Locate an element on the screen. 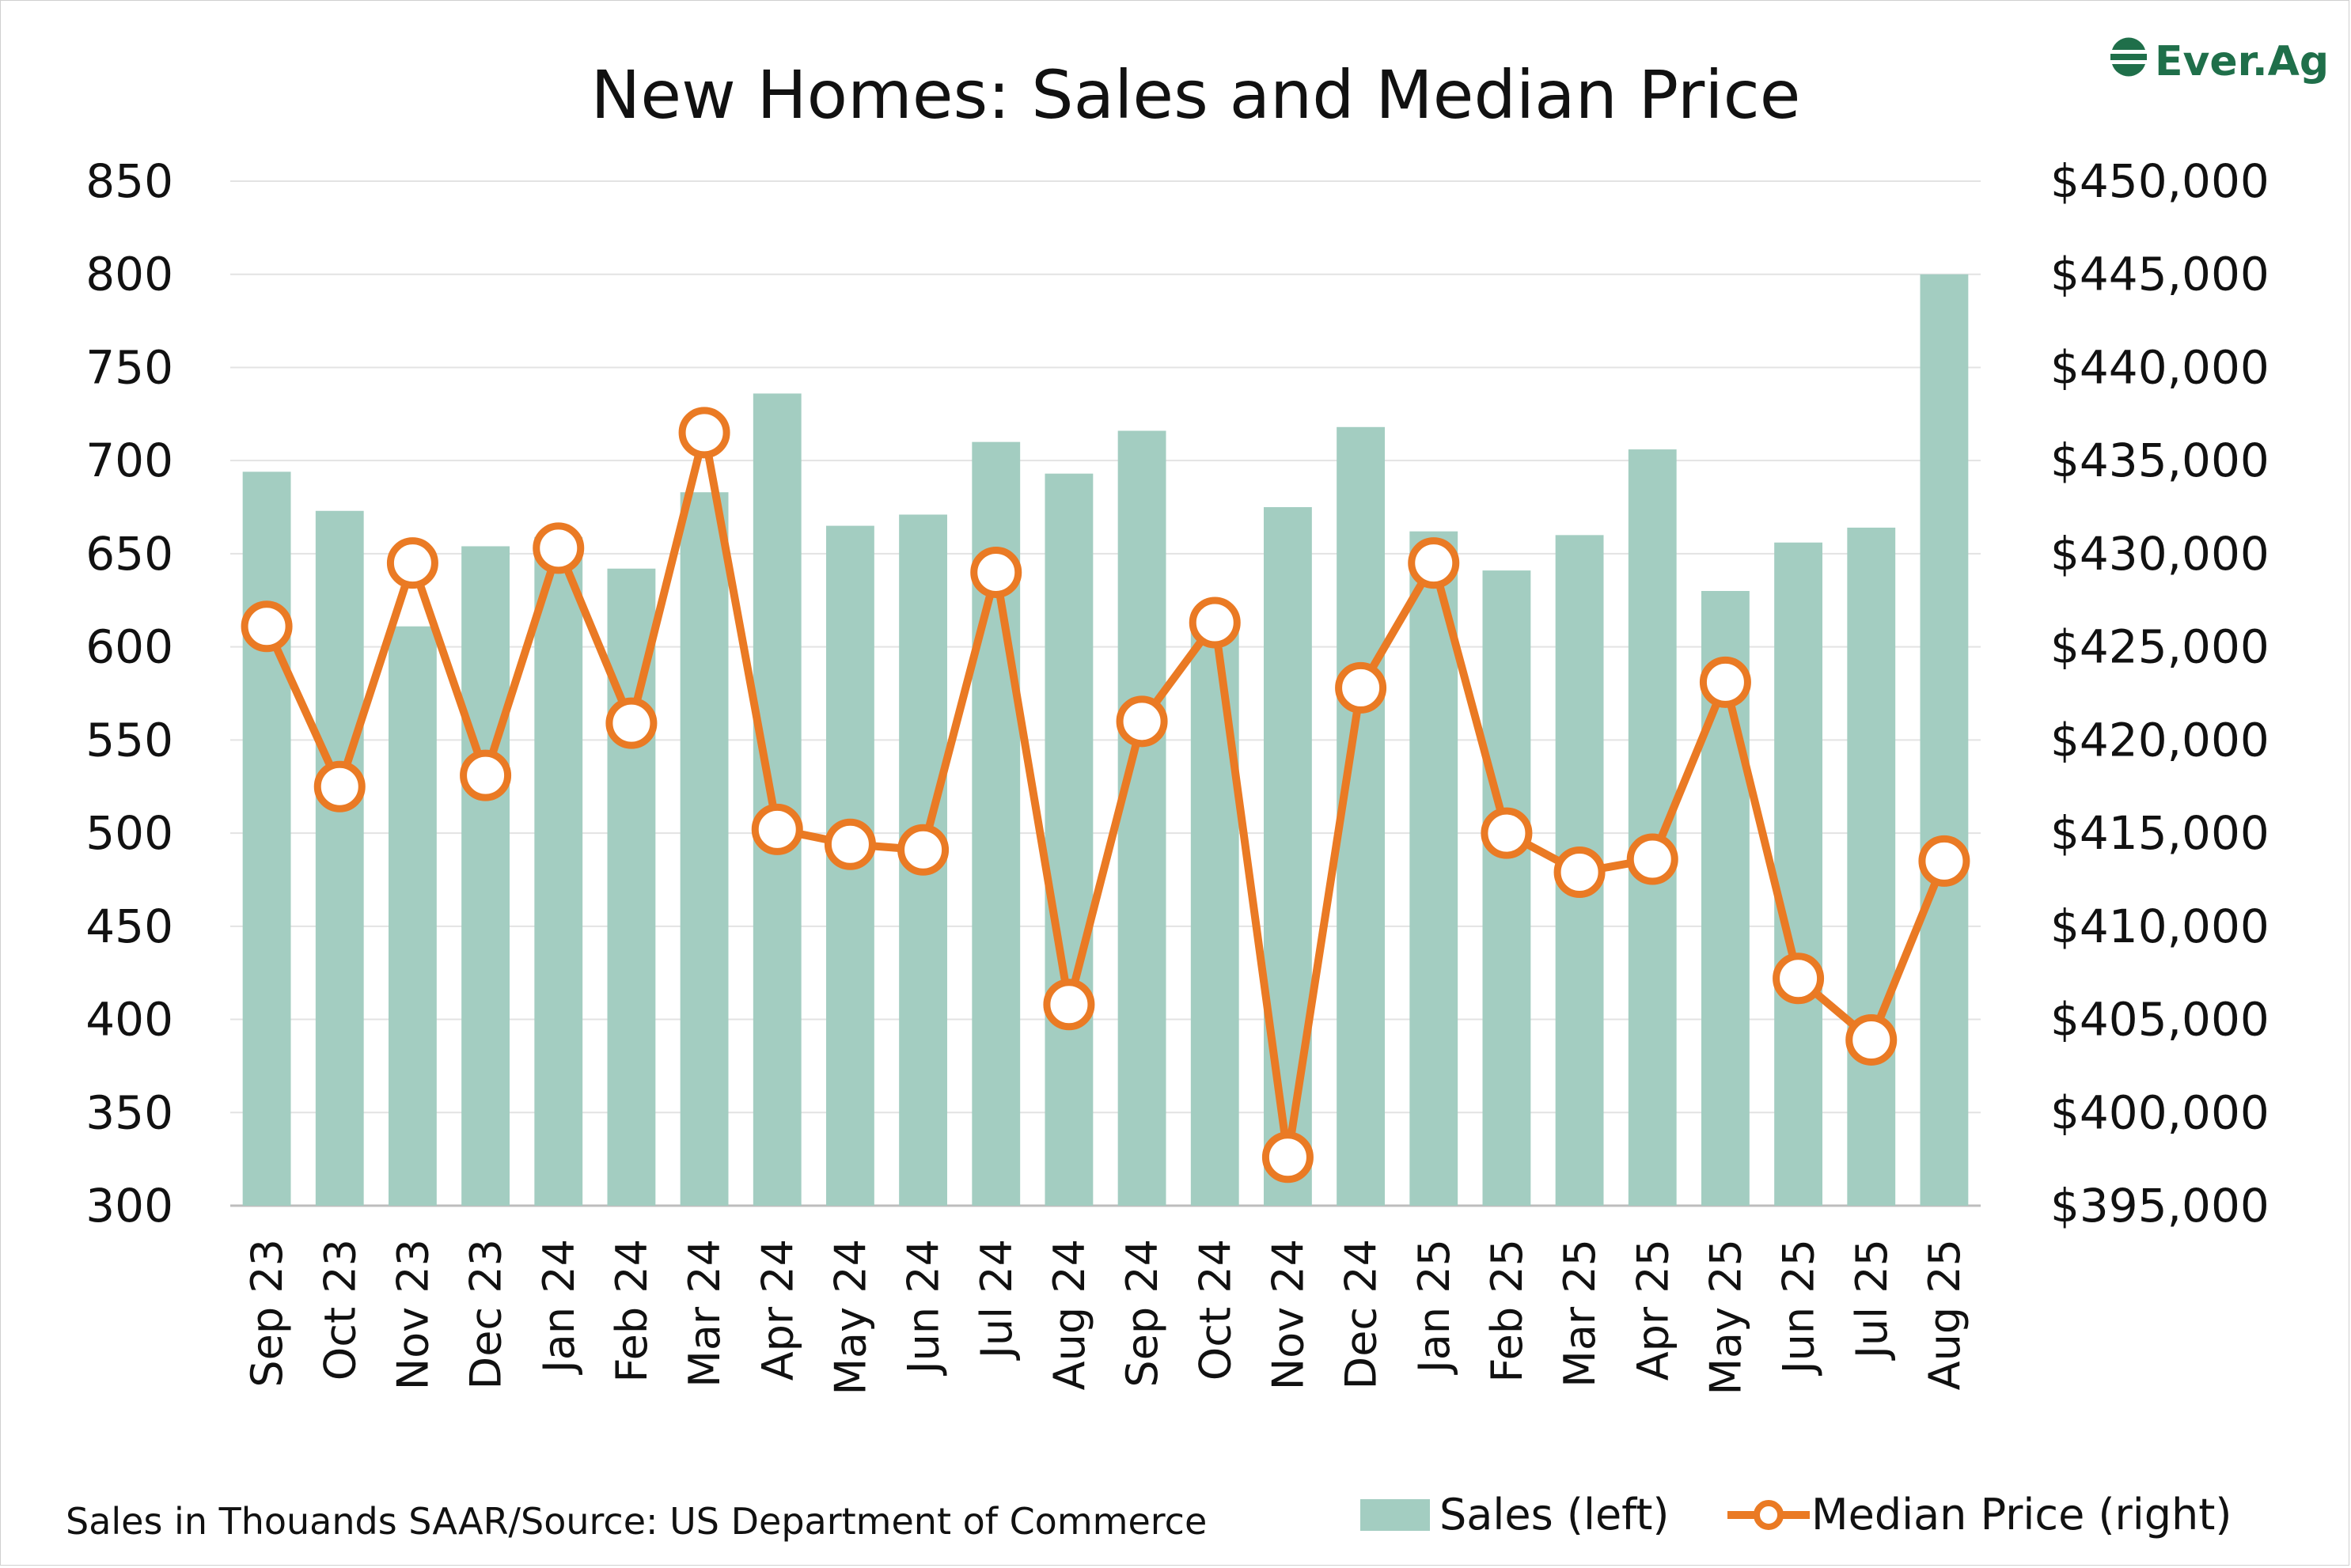  x-tick-label: Apr 25 is located at coordinates (1653, 1310).